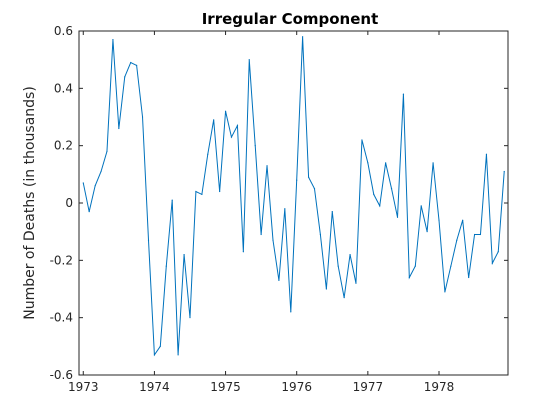  Describe the element at coordinates (290, 19) in the screenshot. I see `chart-title: Irregular Component` at that location.